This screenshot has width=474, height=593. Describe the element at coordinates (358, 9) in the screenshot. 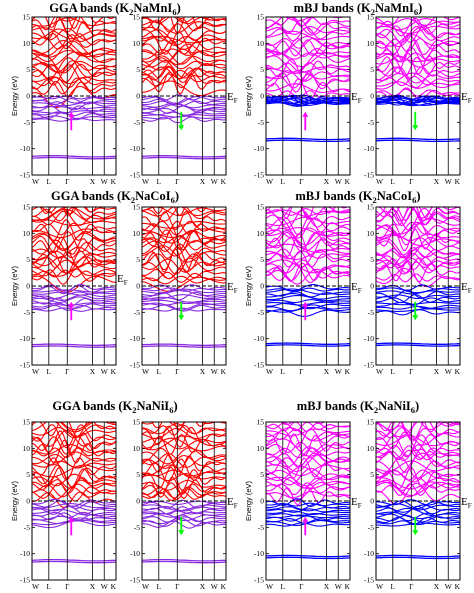

I see `panel-title: mBJ bands (K2NaMnI6)` at that location.